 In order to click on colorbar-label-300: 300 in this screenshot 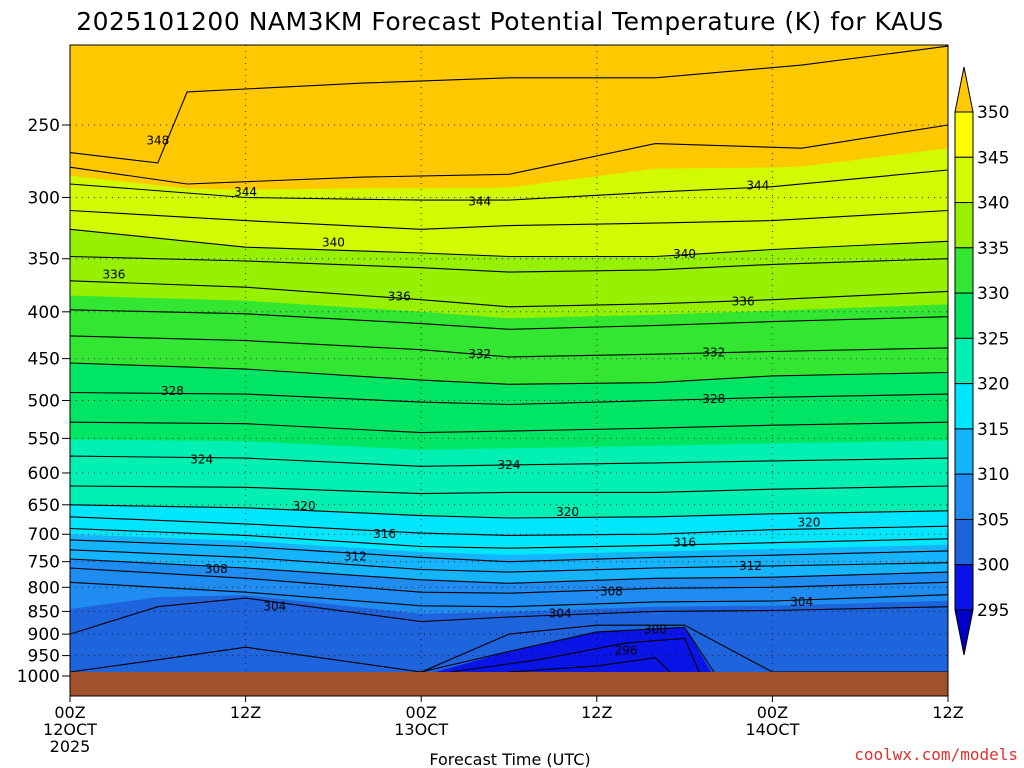, I will do `click(993, 566)`.